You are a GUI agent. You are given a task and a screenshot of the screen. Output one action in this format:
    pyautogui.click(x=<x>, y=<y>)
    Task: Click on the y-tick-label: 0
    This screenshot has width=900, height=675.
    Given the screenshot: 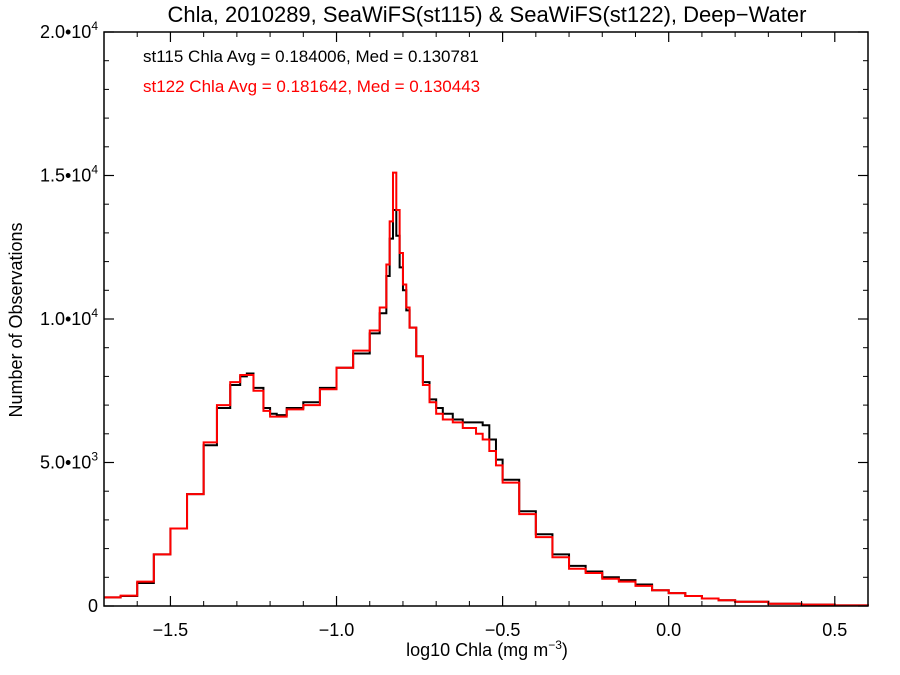 What is the action you would take?
    pyautogui.click(x=93, y=606)
    